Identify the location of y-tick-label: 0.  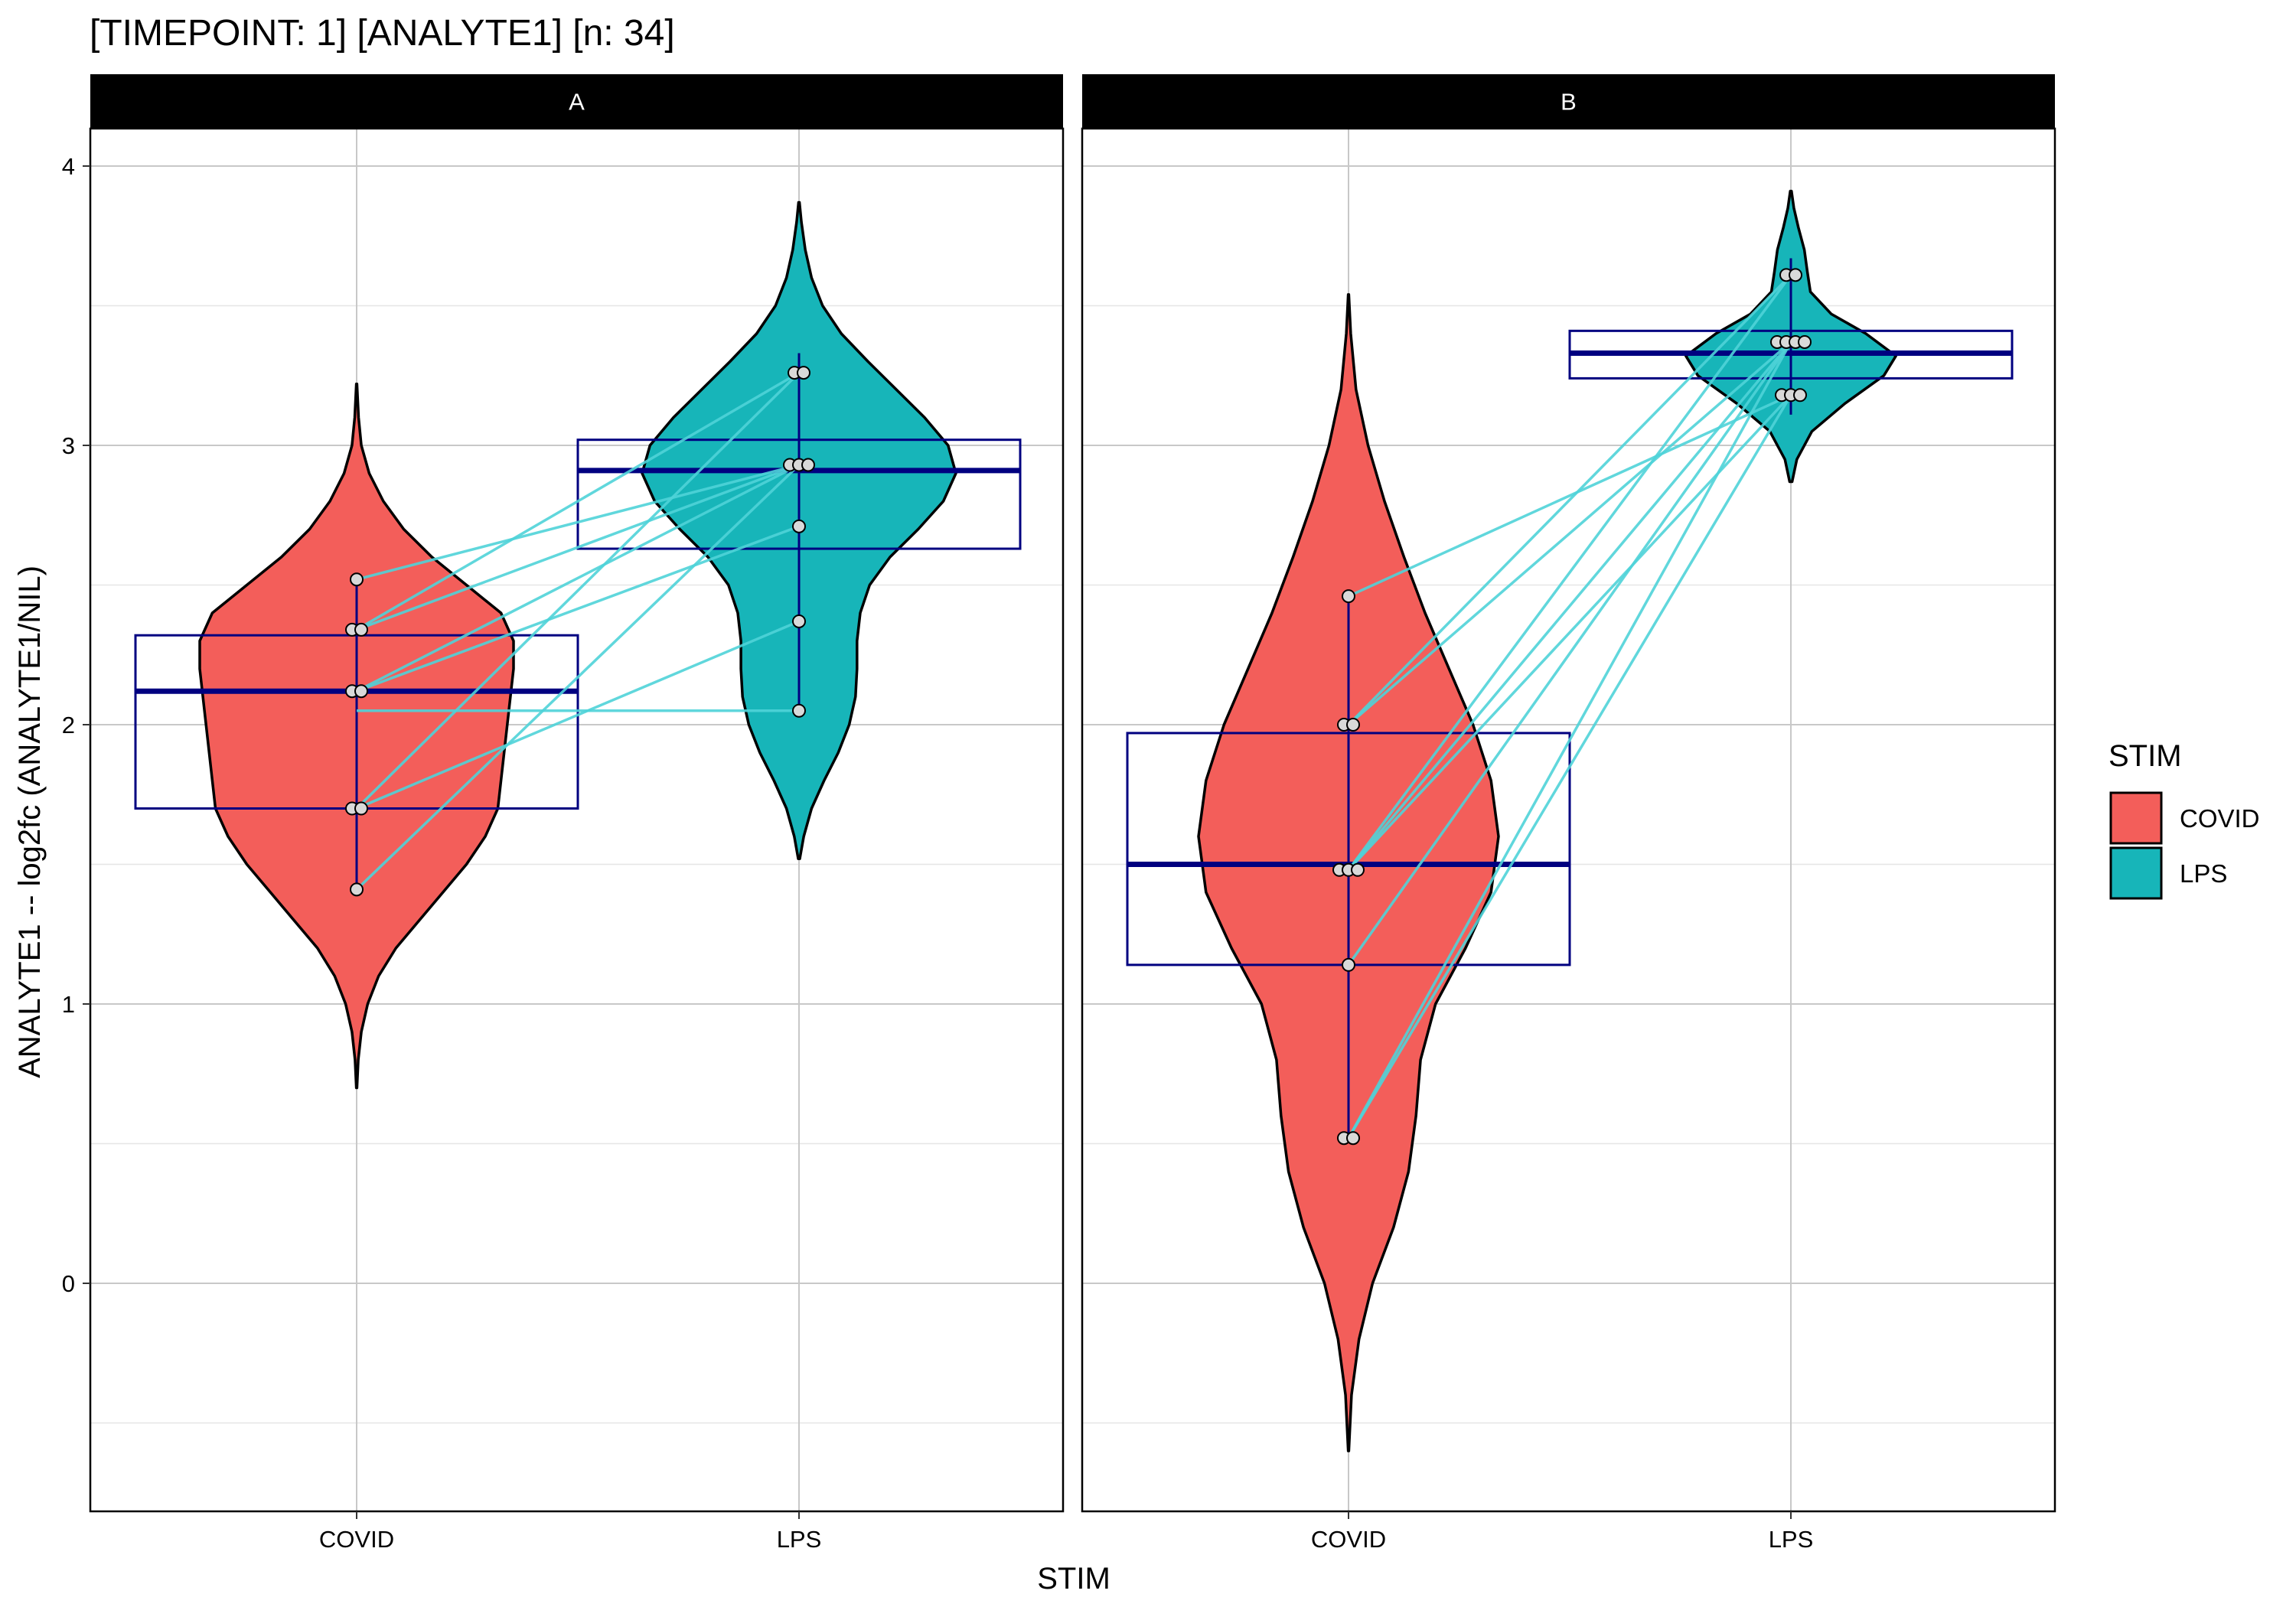
(68, 1283).